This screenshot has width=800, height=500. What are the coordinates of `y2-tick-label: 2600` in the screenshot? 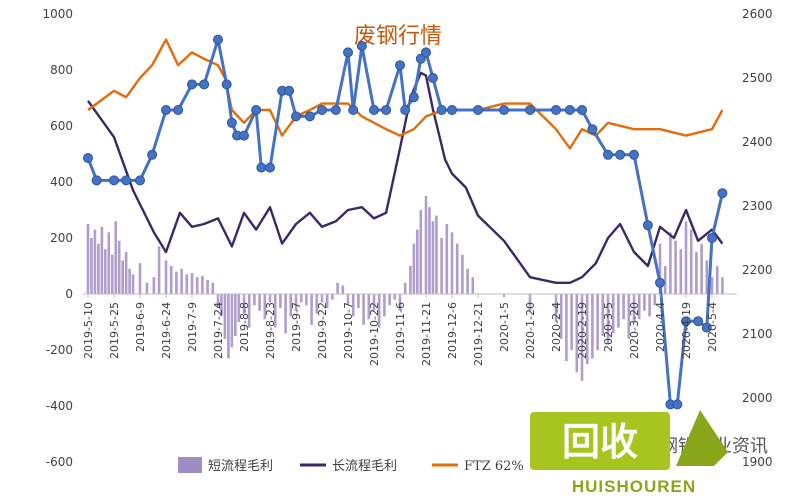 It's located at (757, 14).